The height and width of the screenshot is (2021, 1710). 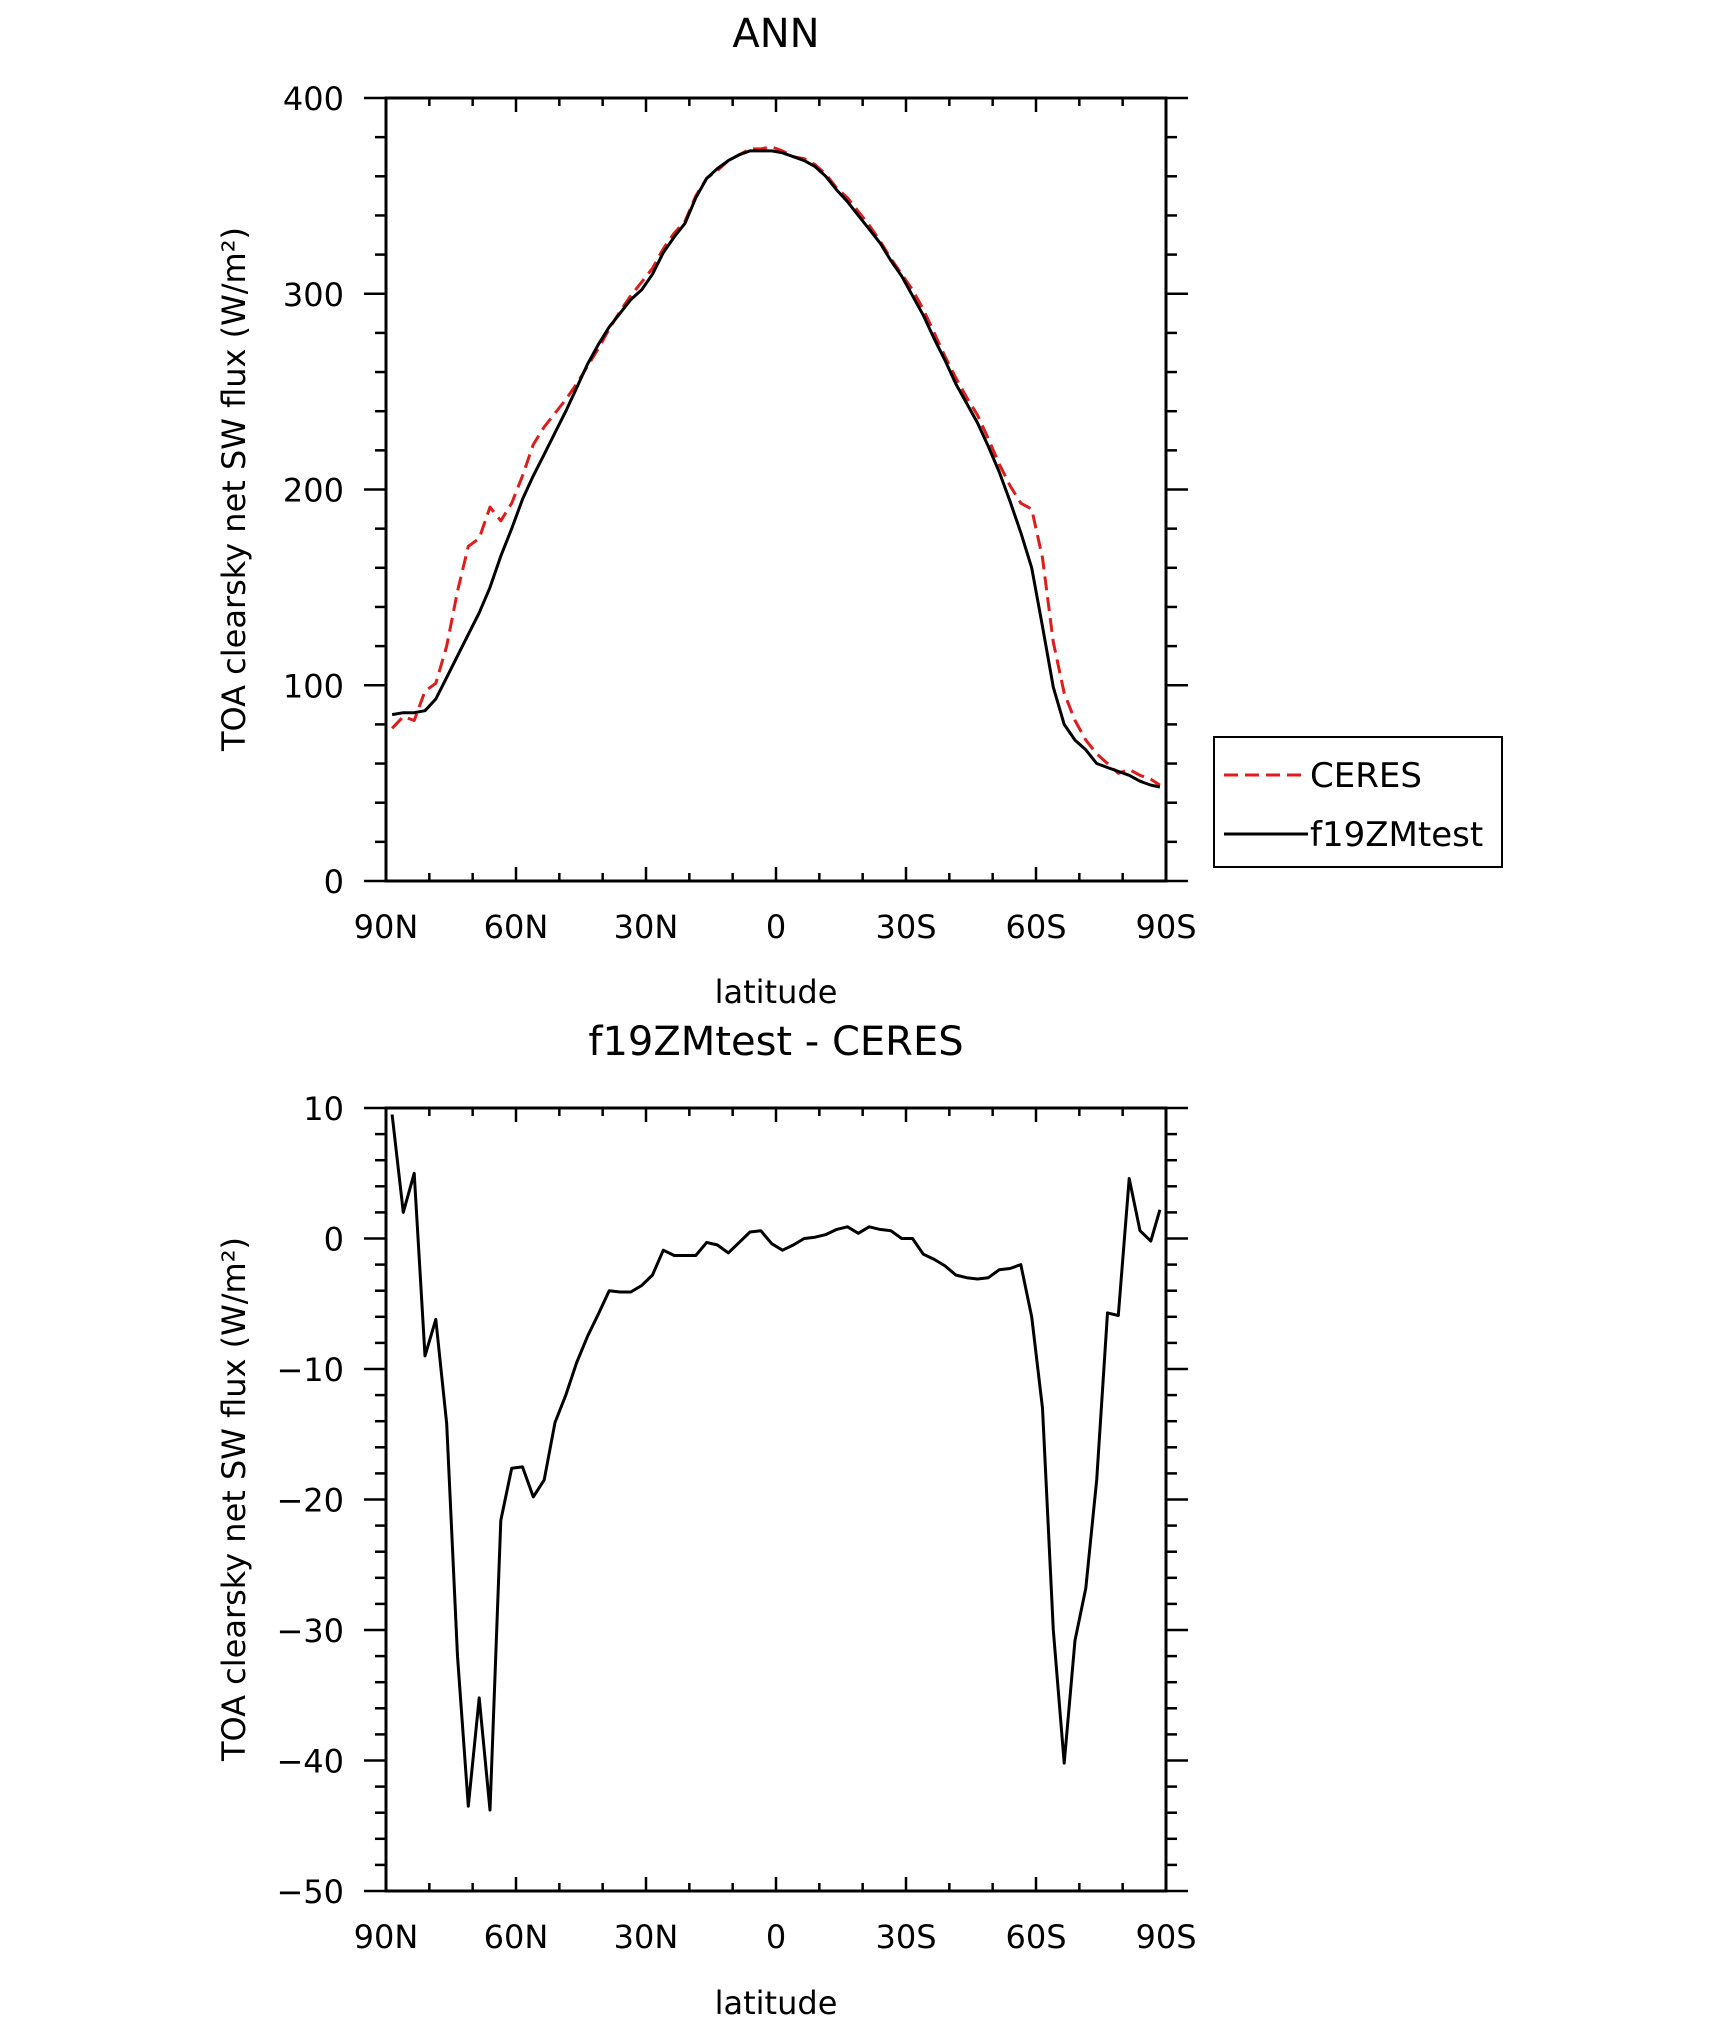 I want to click on legend: CERES f19ZMtest, so click(x=1358, y=802).